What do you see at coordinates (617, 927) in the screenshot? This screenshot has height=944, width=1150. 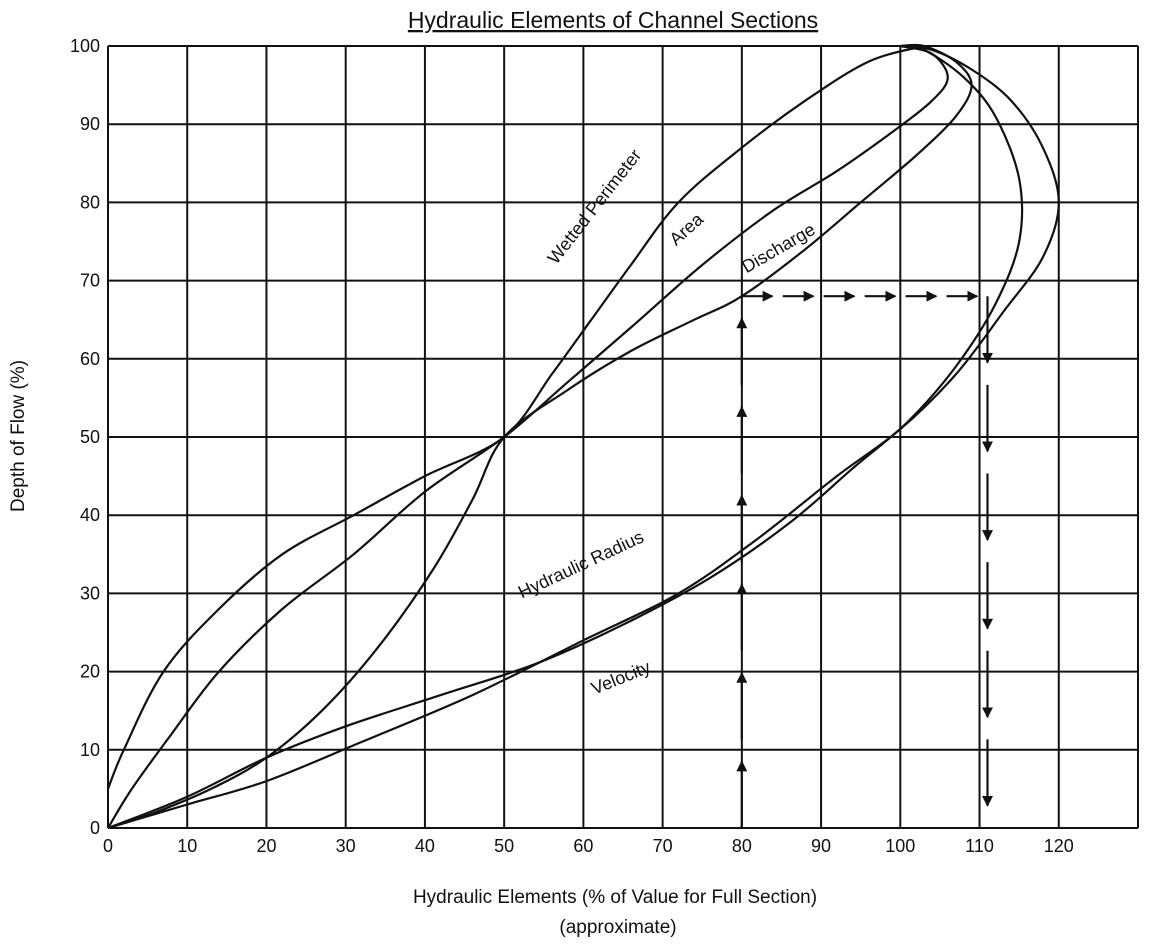 I see `x-axis-note: (approximate)` at bounding box center [617, 927].